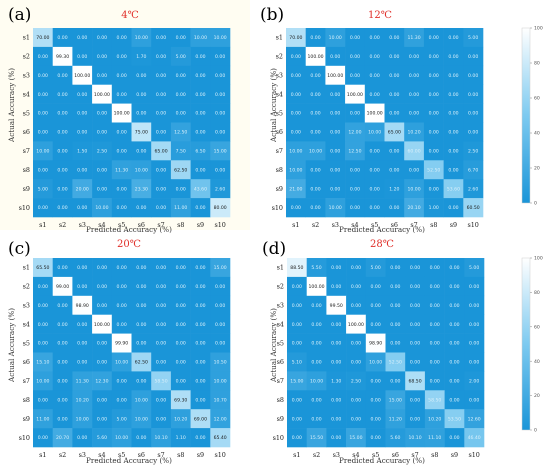 This screenshot has width=550, height=467. What do you see at coordinates (535, 431) in the screenshot?
I see `colorbar-tick-label: 0` at bounding box center [535, 431].